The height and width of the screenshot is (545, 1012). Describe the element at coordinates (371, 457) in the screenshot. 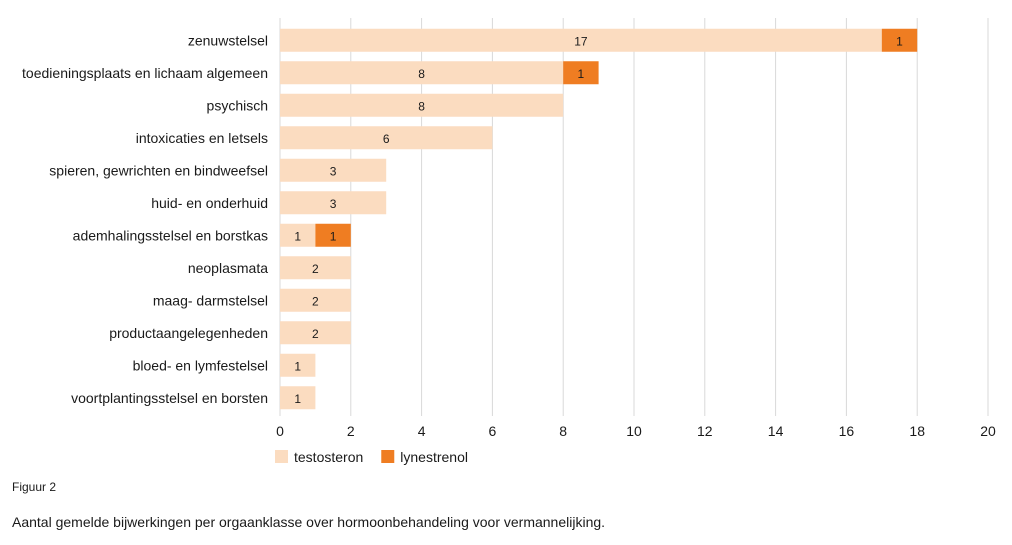

I see `legend: testosteron lynestrenol` at that location.